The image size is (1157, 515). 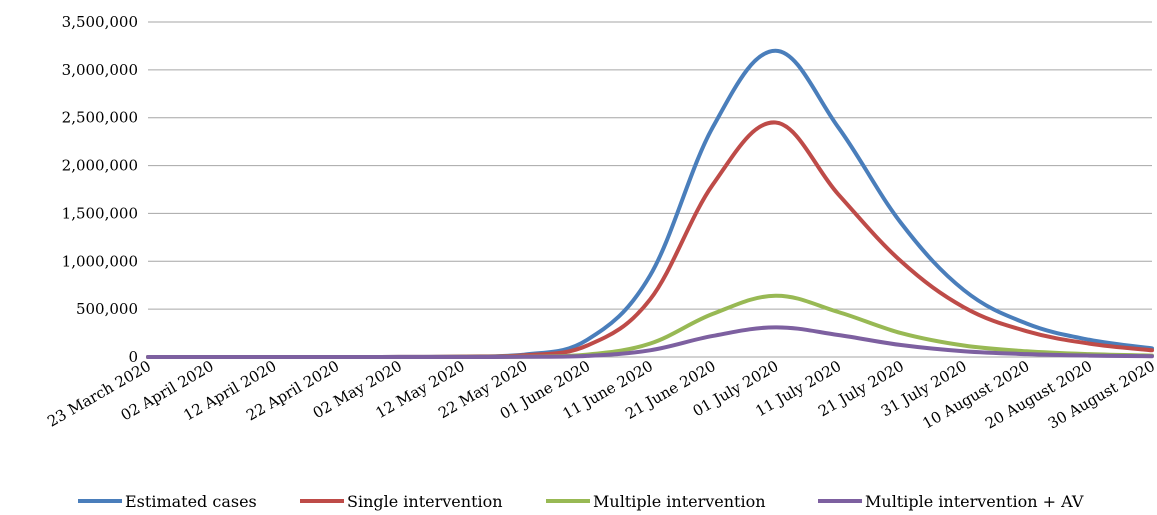 I want to click on legend-label: Single intervention, so click(x=425, y=501).